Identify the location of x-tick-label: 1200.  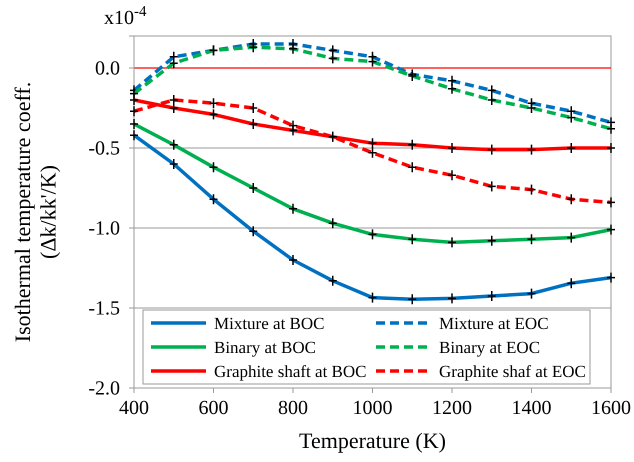
(452, 408).